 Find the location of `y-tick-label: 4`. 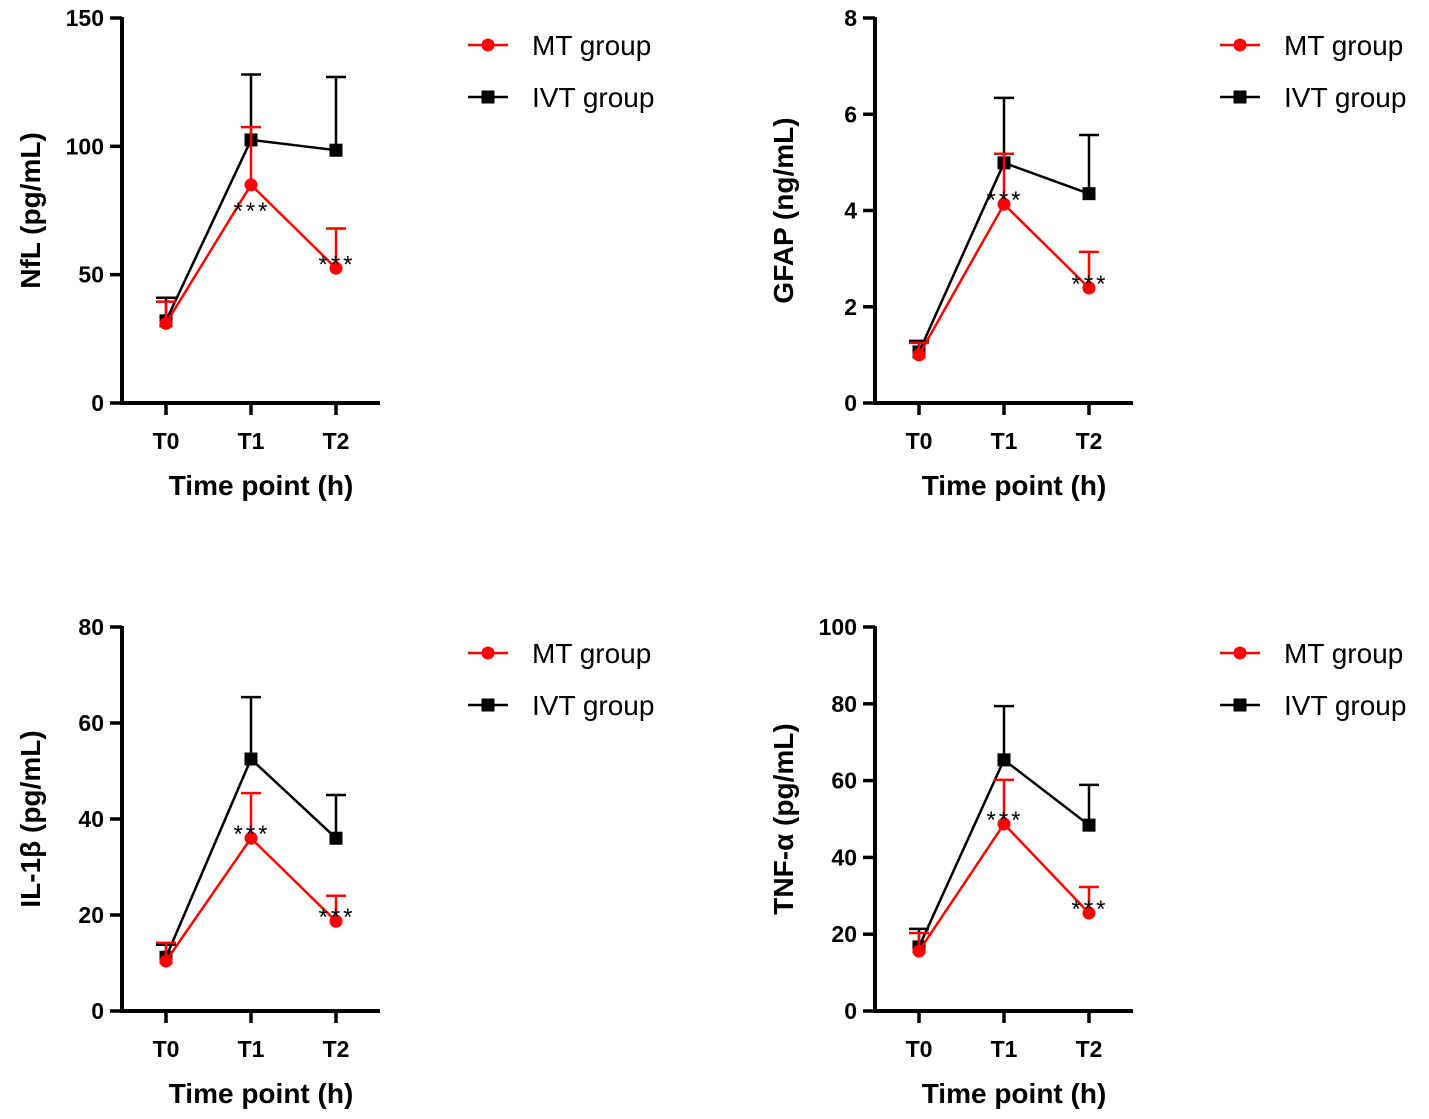

y-tick-label: 4 is located at coordinates (850, 211).